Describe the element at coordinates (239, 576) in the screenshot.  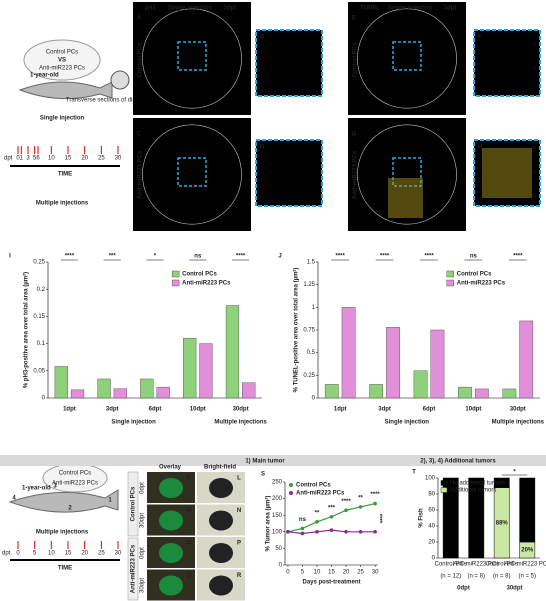
I see `panel-letter: R` at that location.